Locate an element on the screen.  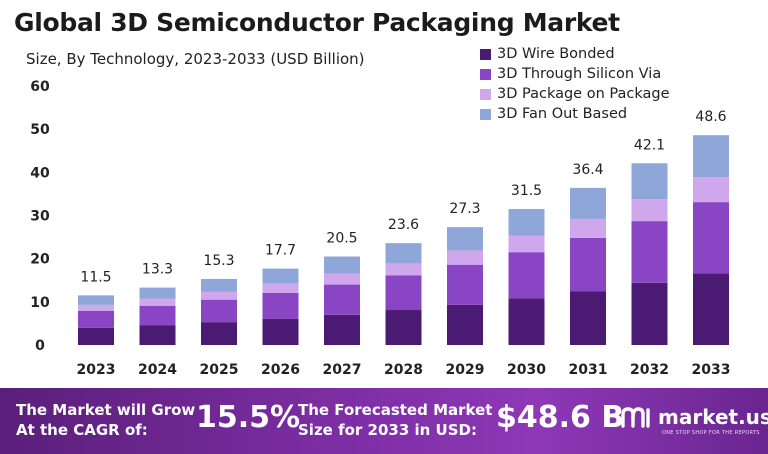
bar-total-label: 42.1 is located at coordinates (649, 145).